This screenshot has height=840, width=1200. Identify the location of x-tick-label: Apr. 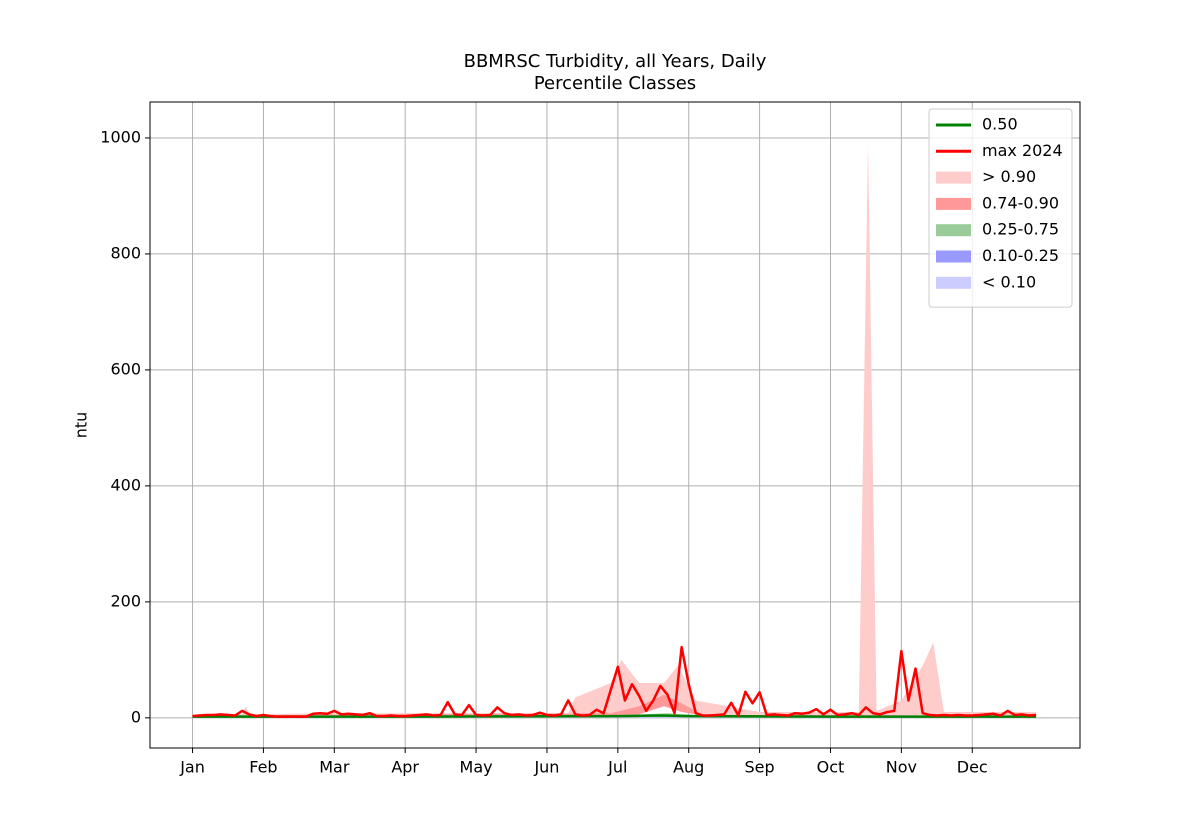
(405, 767).